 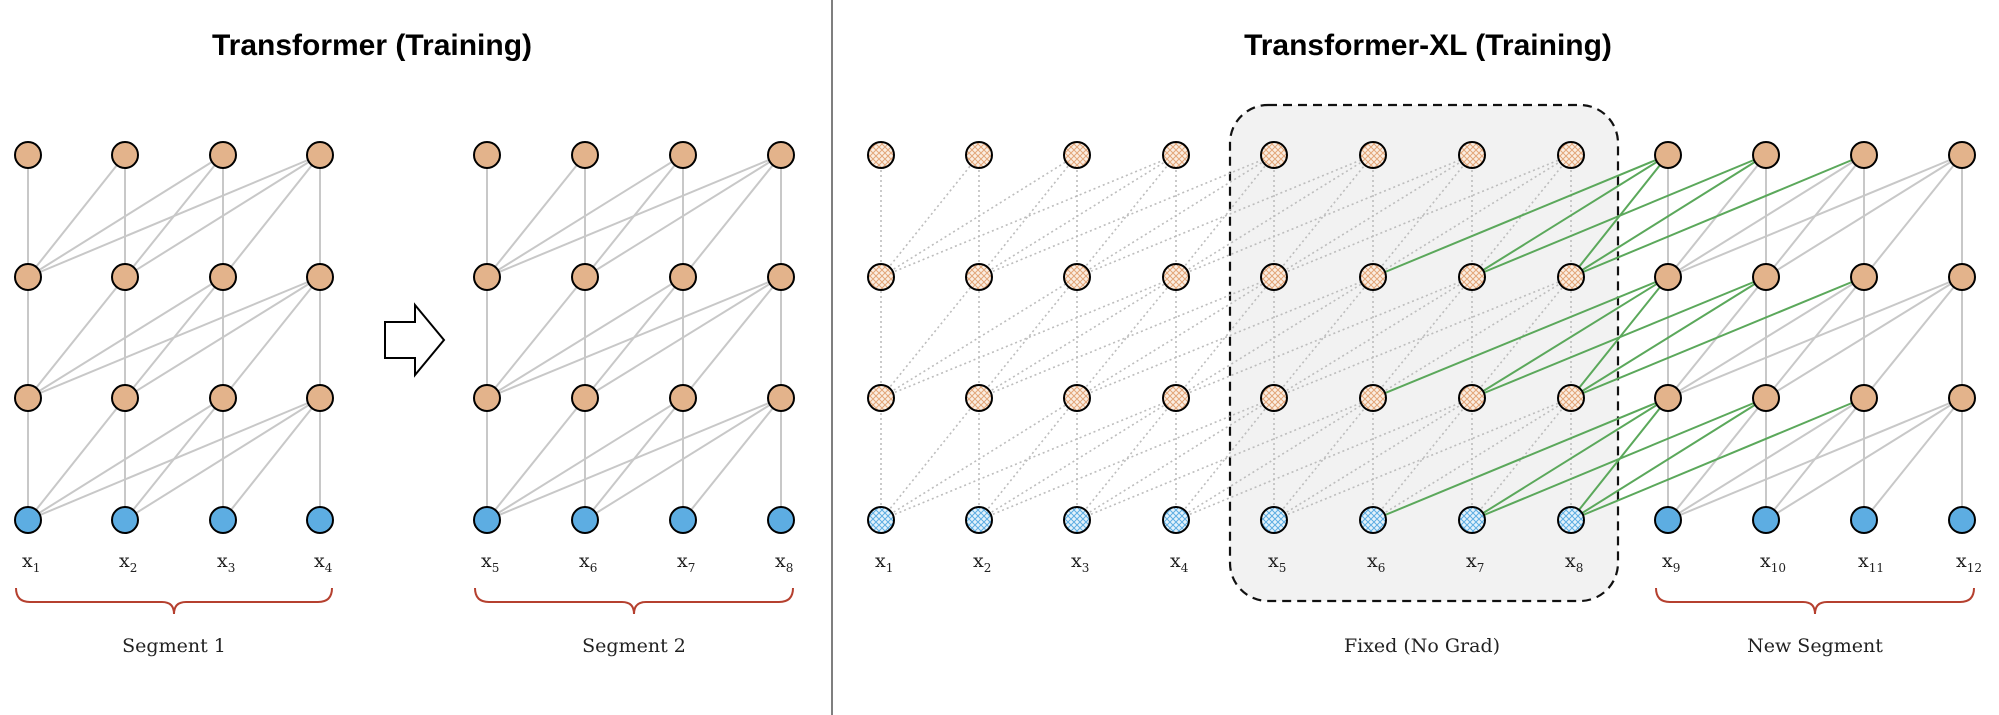 What do you see at coordinates (1080, 562) in the screenshot?
I see `token-label: x3` at bounding box center [1080, 562].